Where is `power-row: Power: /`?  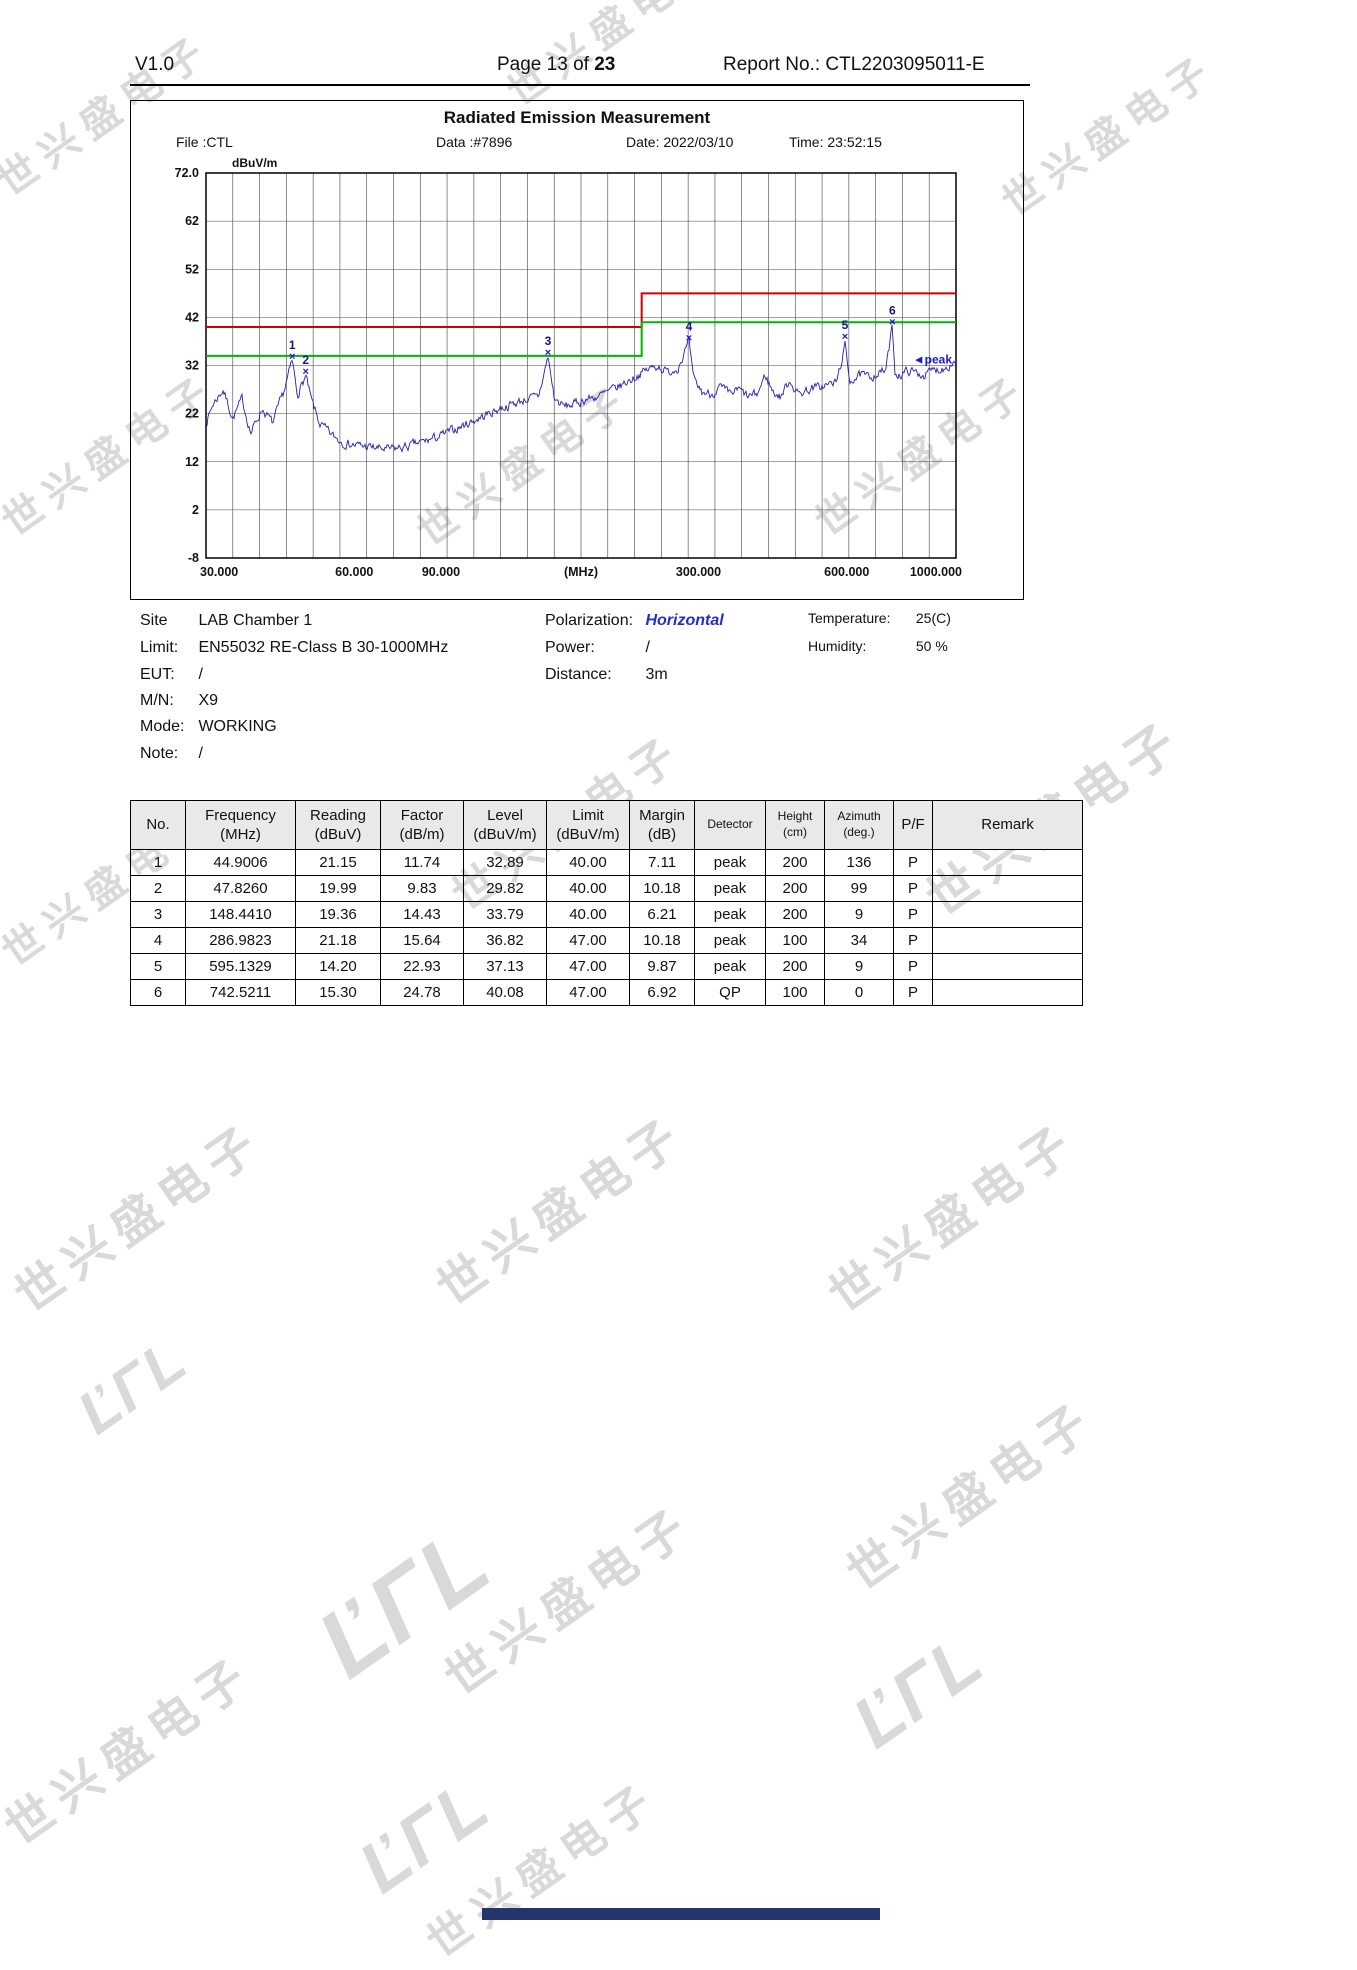 power-row: Power: / is located at coordinates (597, 648).